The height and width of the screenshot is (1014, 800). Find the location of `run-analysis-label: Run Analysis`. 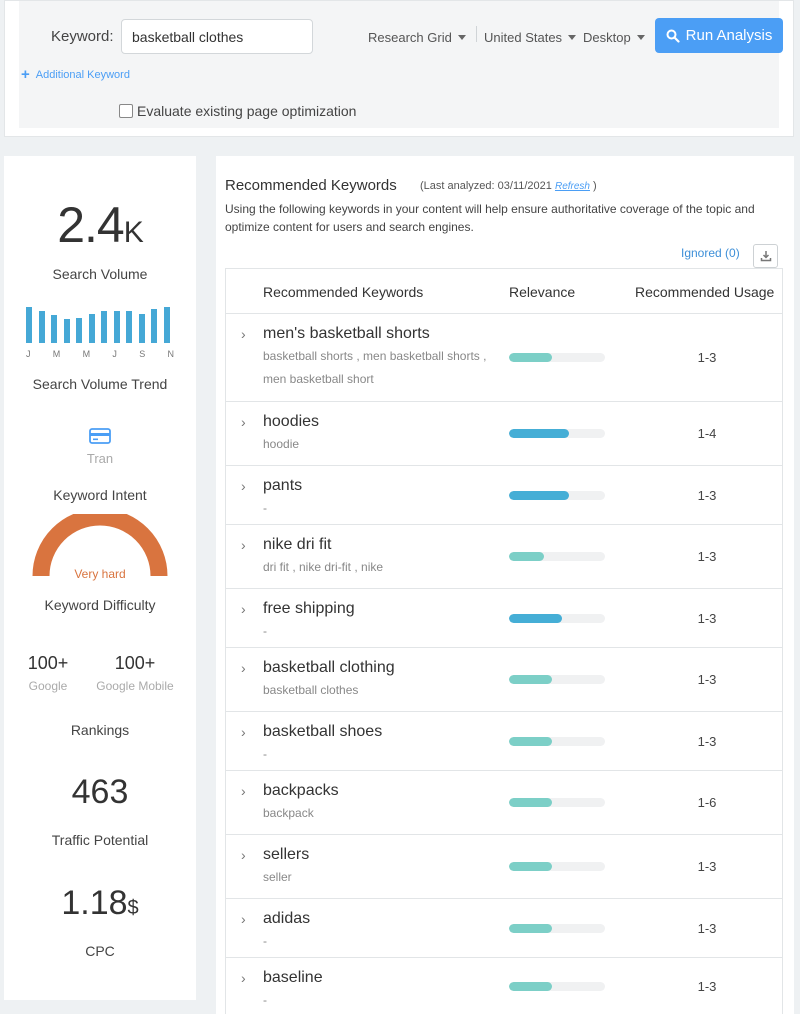

run-analysis-label: Run Analysis is located at coordinates (729, 35).